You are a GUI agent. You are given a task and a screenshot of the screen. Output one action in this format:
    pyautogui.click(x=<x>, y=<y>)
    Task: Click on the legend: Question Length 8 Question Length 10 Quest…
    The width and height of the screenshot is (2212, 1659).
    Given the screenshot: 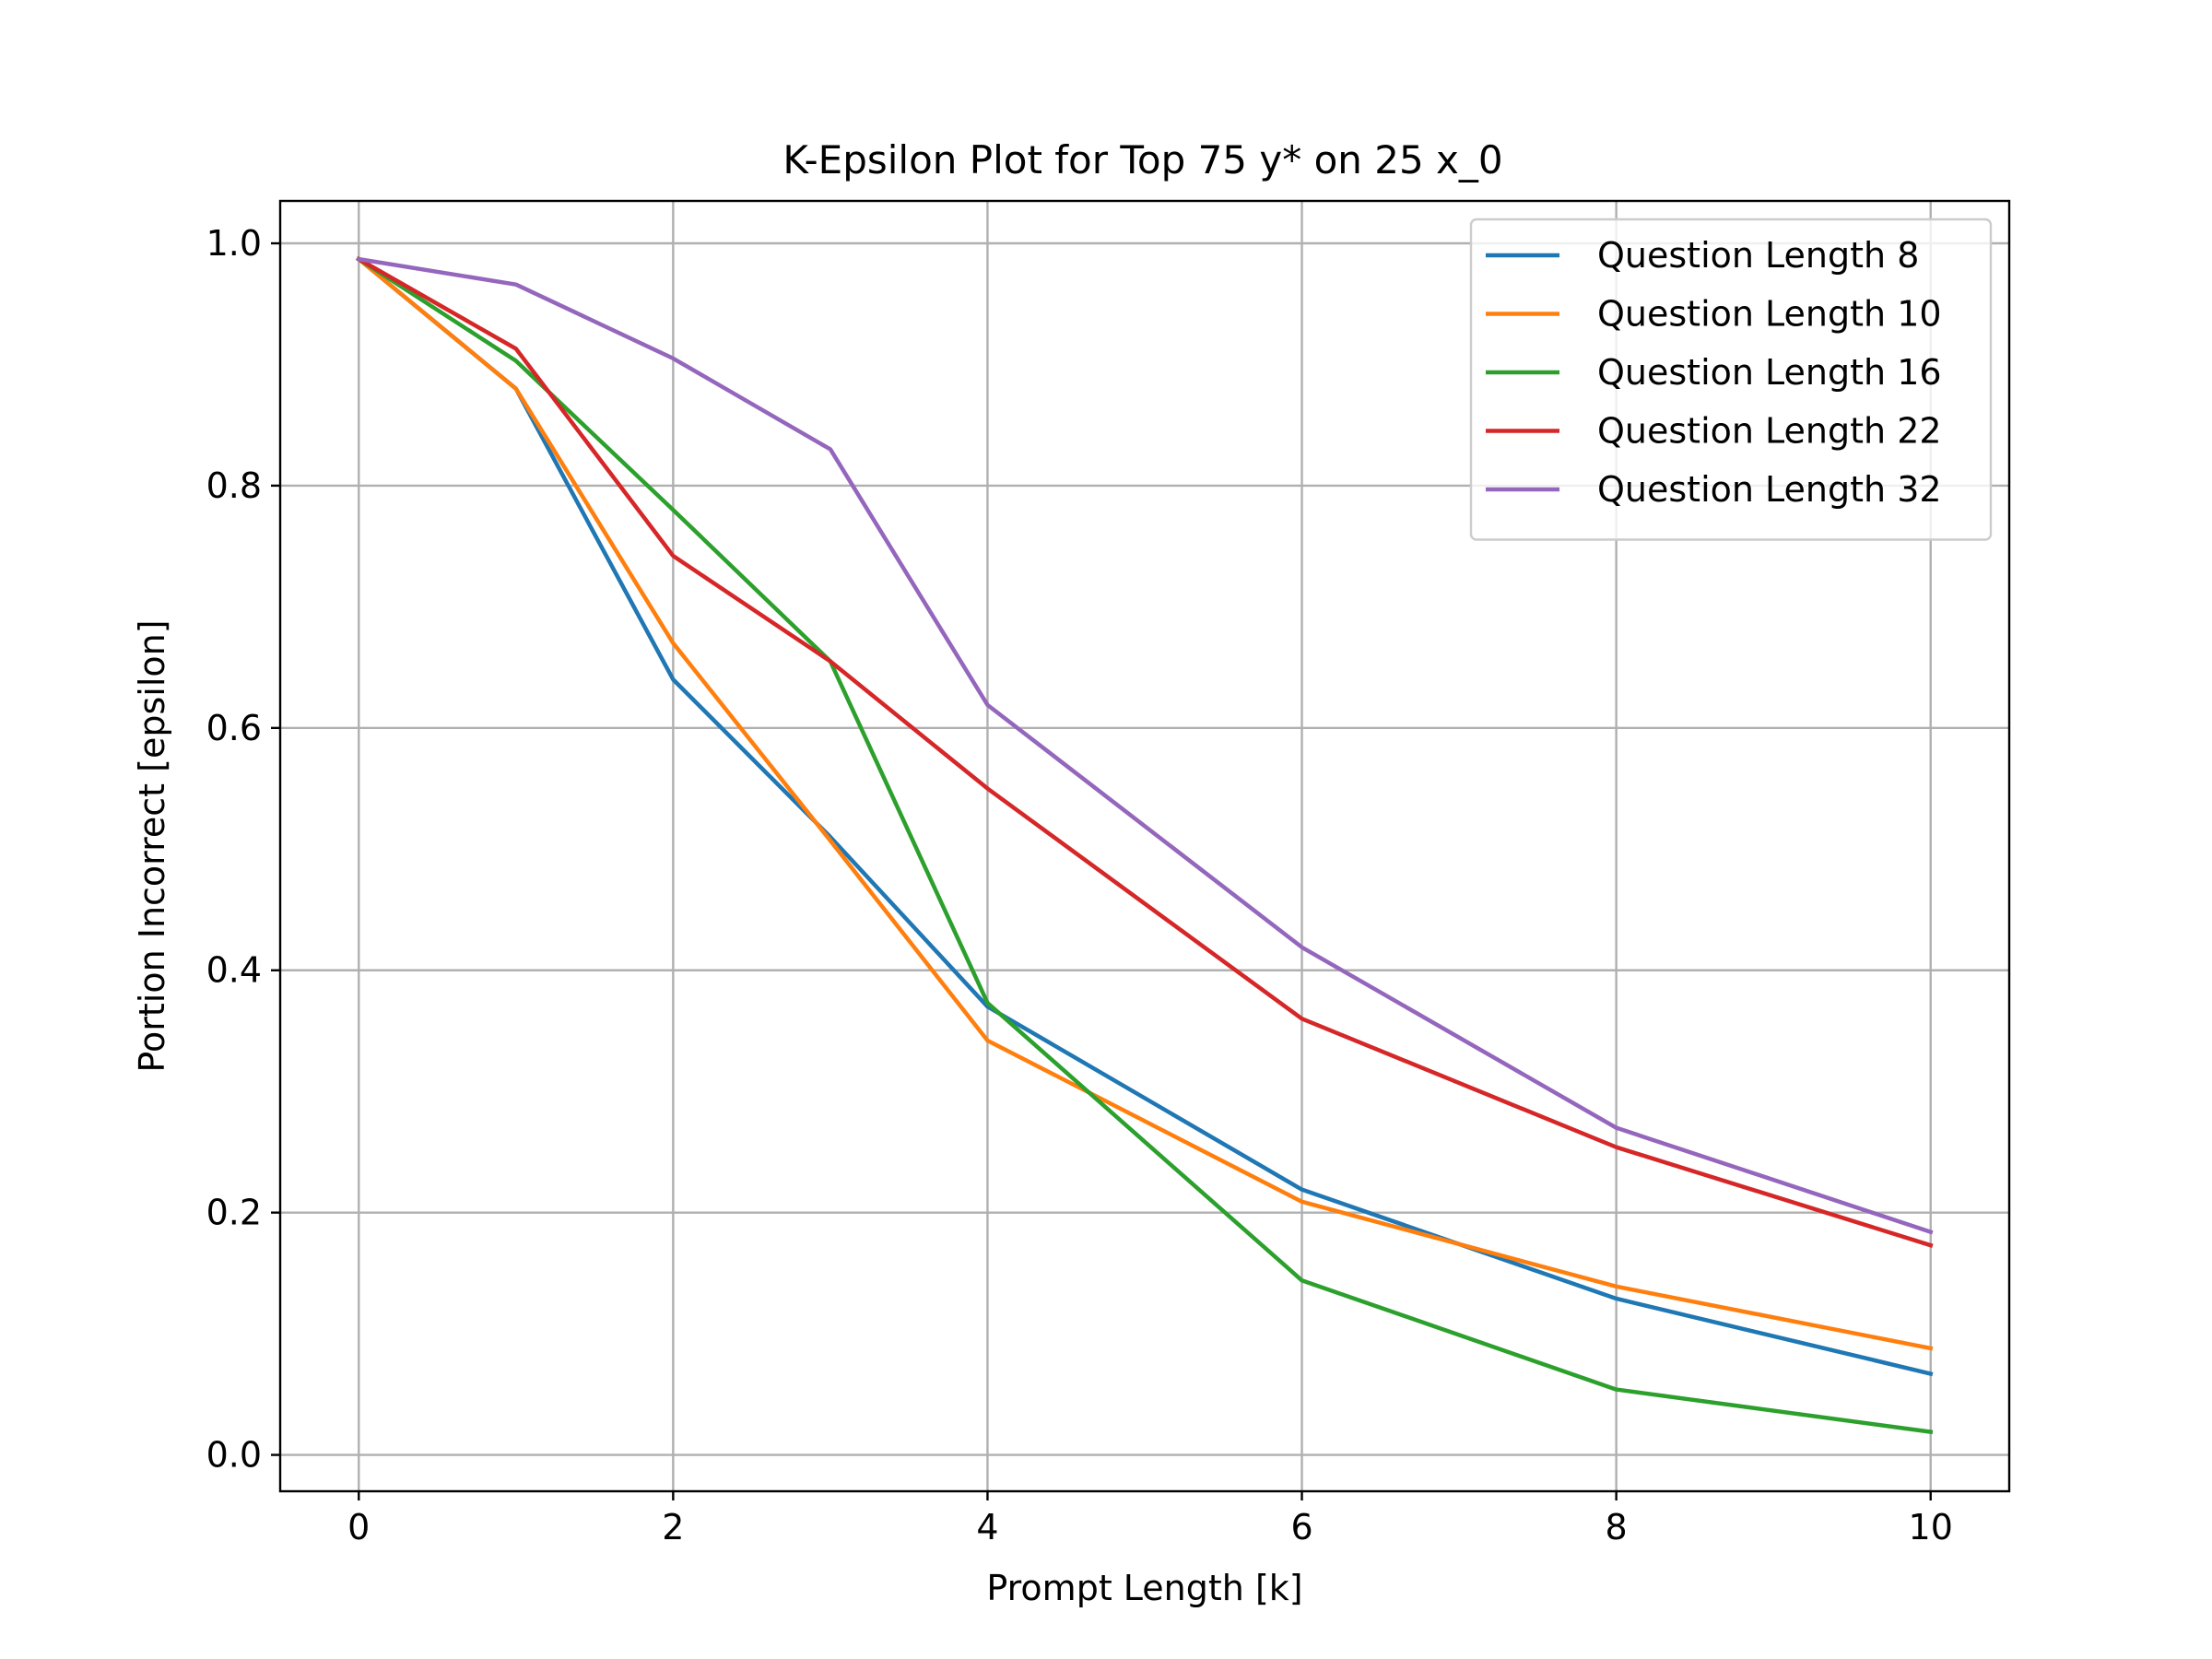 What is the action you would take?
    pyautogui.click(x=1731, y=379)
    